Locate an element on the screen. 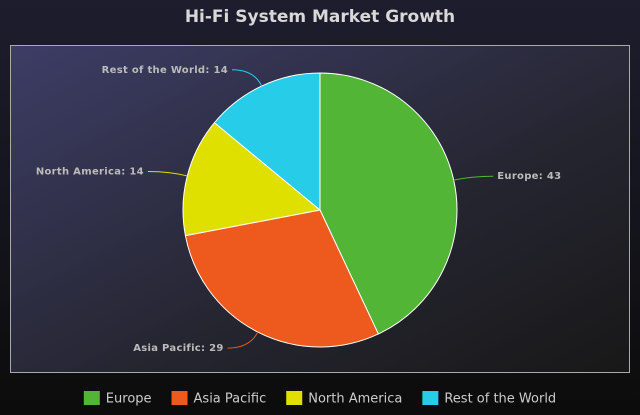 Image resolution: width=640 pixels, height=415 pixels. legend-item: Asia Pacific is located at coordinates (219, 399).